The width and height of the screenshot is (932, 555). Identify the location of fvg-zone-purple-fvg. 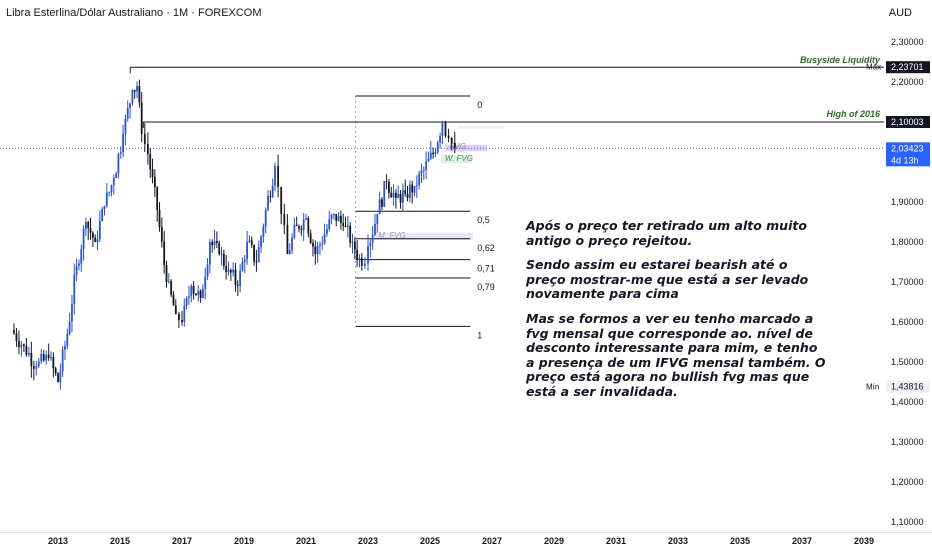
(466, 148).